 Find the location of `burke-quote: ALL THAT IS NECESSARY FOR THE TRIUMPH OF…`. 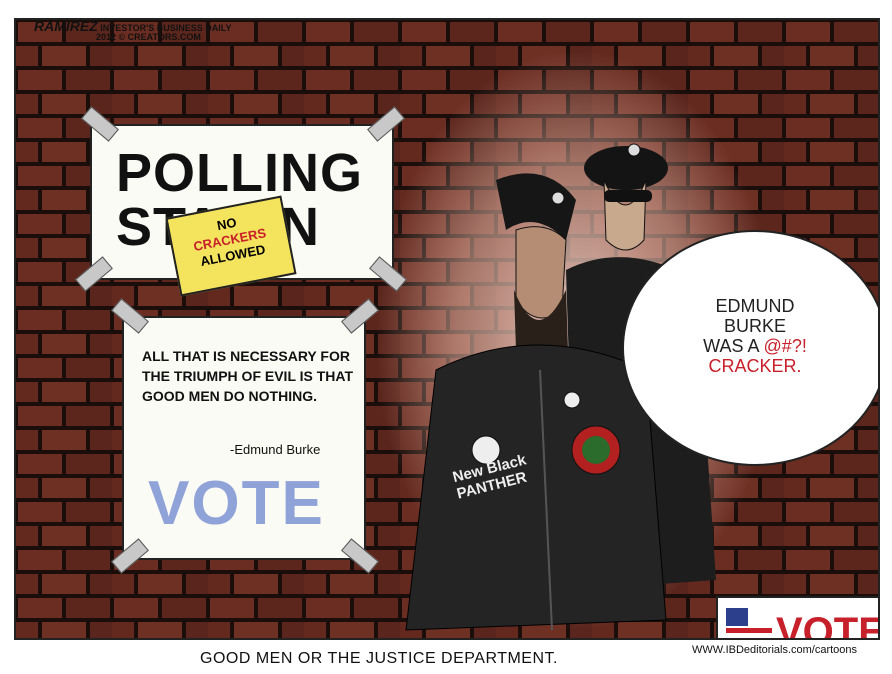

burke-quote: ALL THAT IS NECESSARY FOR THE TRIUMPH OF… is located at coordinates (248, 376).